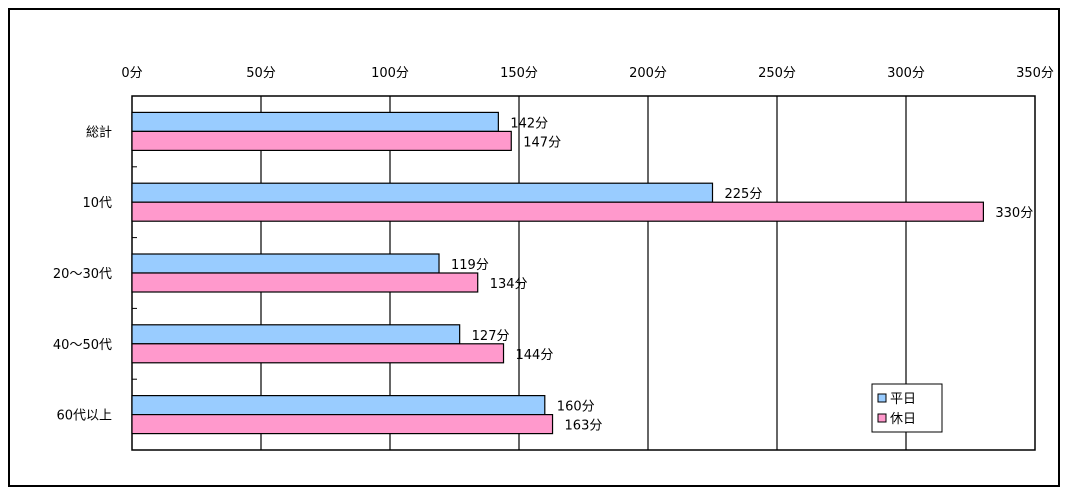  What do you see at coordinates (82, 274) in the screenshot?
I see `category-label: 20～30代` at bounding box center [82, 274].